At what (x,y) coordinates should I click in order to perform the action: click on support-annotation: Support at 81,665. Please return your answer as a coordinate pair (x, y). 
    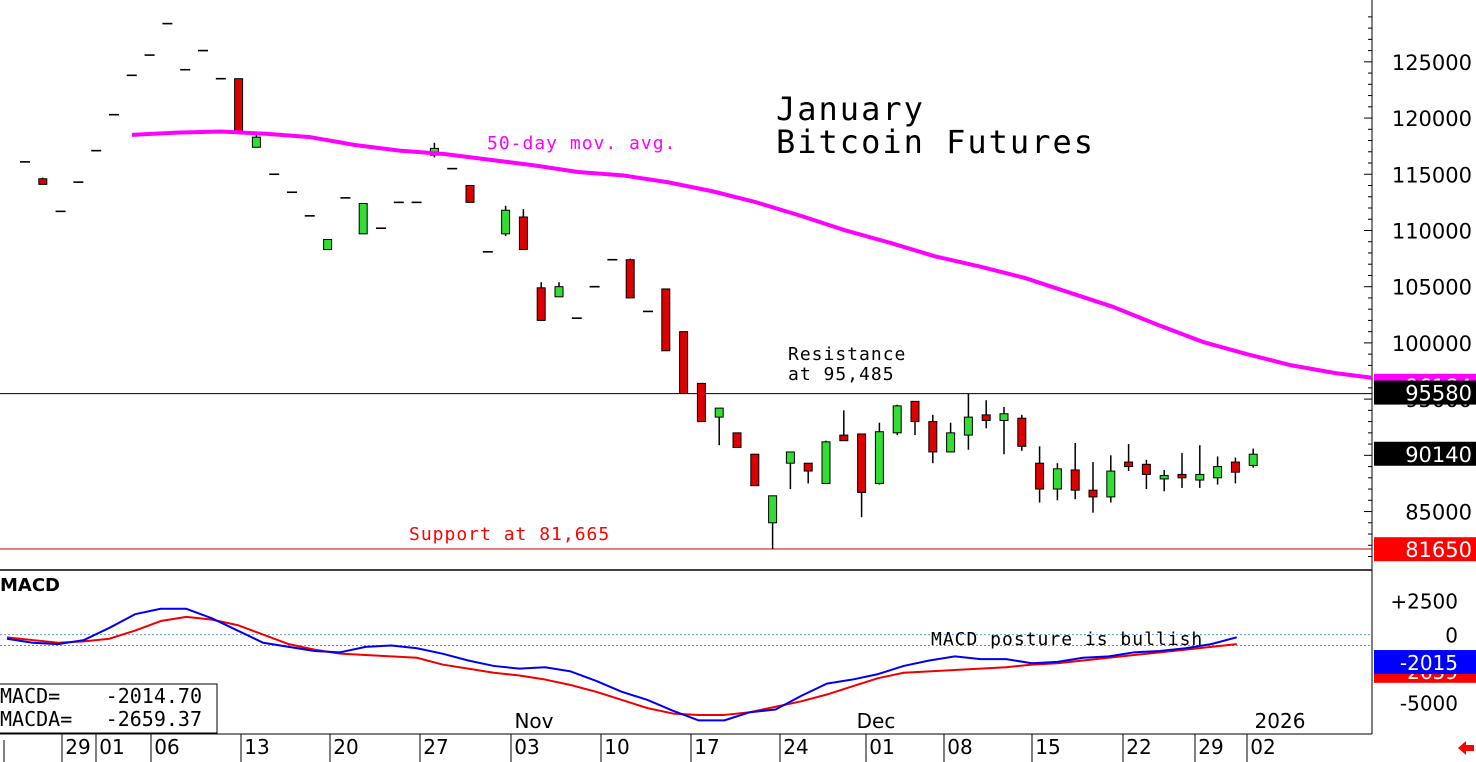
    Looking at the image, I should click on (509, 534).